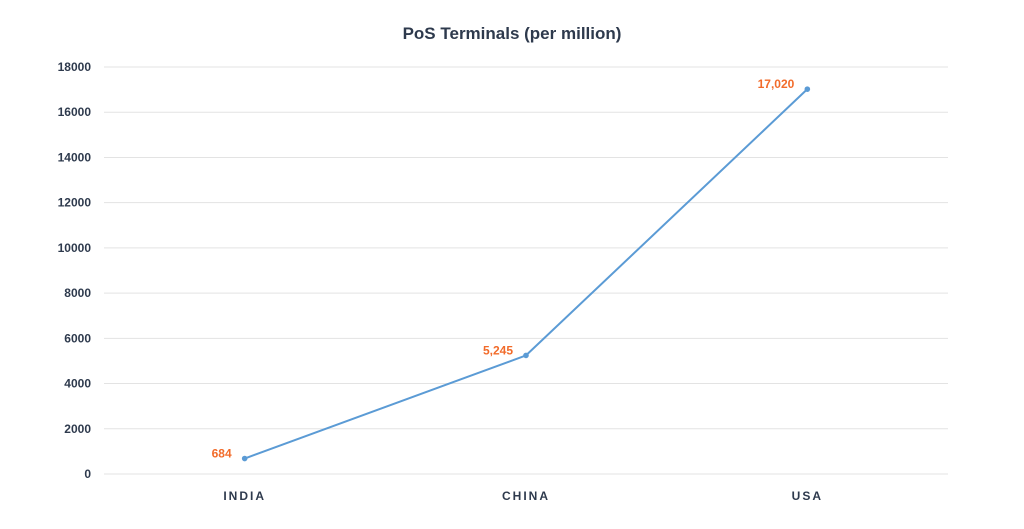  Describe the element at coordinates (498, 350) in the screenshot. I see `data-label: 5,245` at that location.